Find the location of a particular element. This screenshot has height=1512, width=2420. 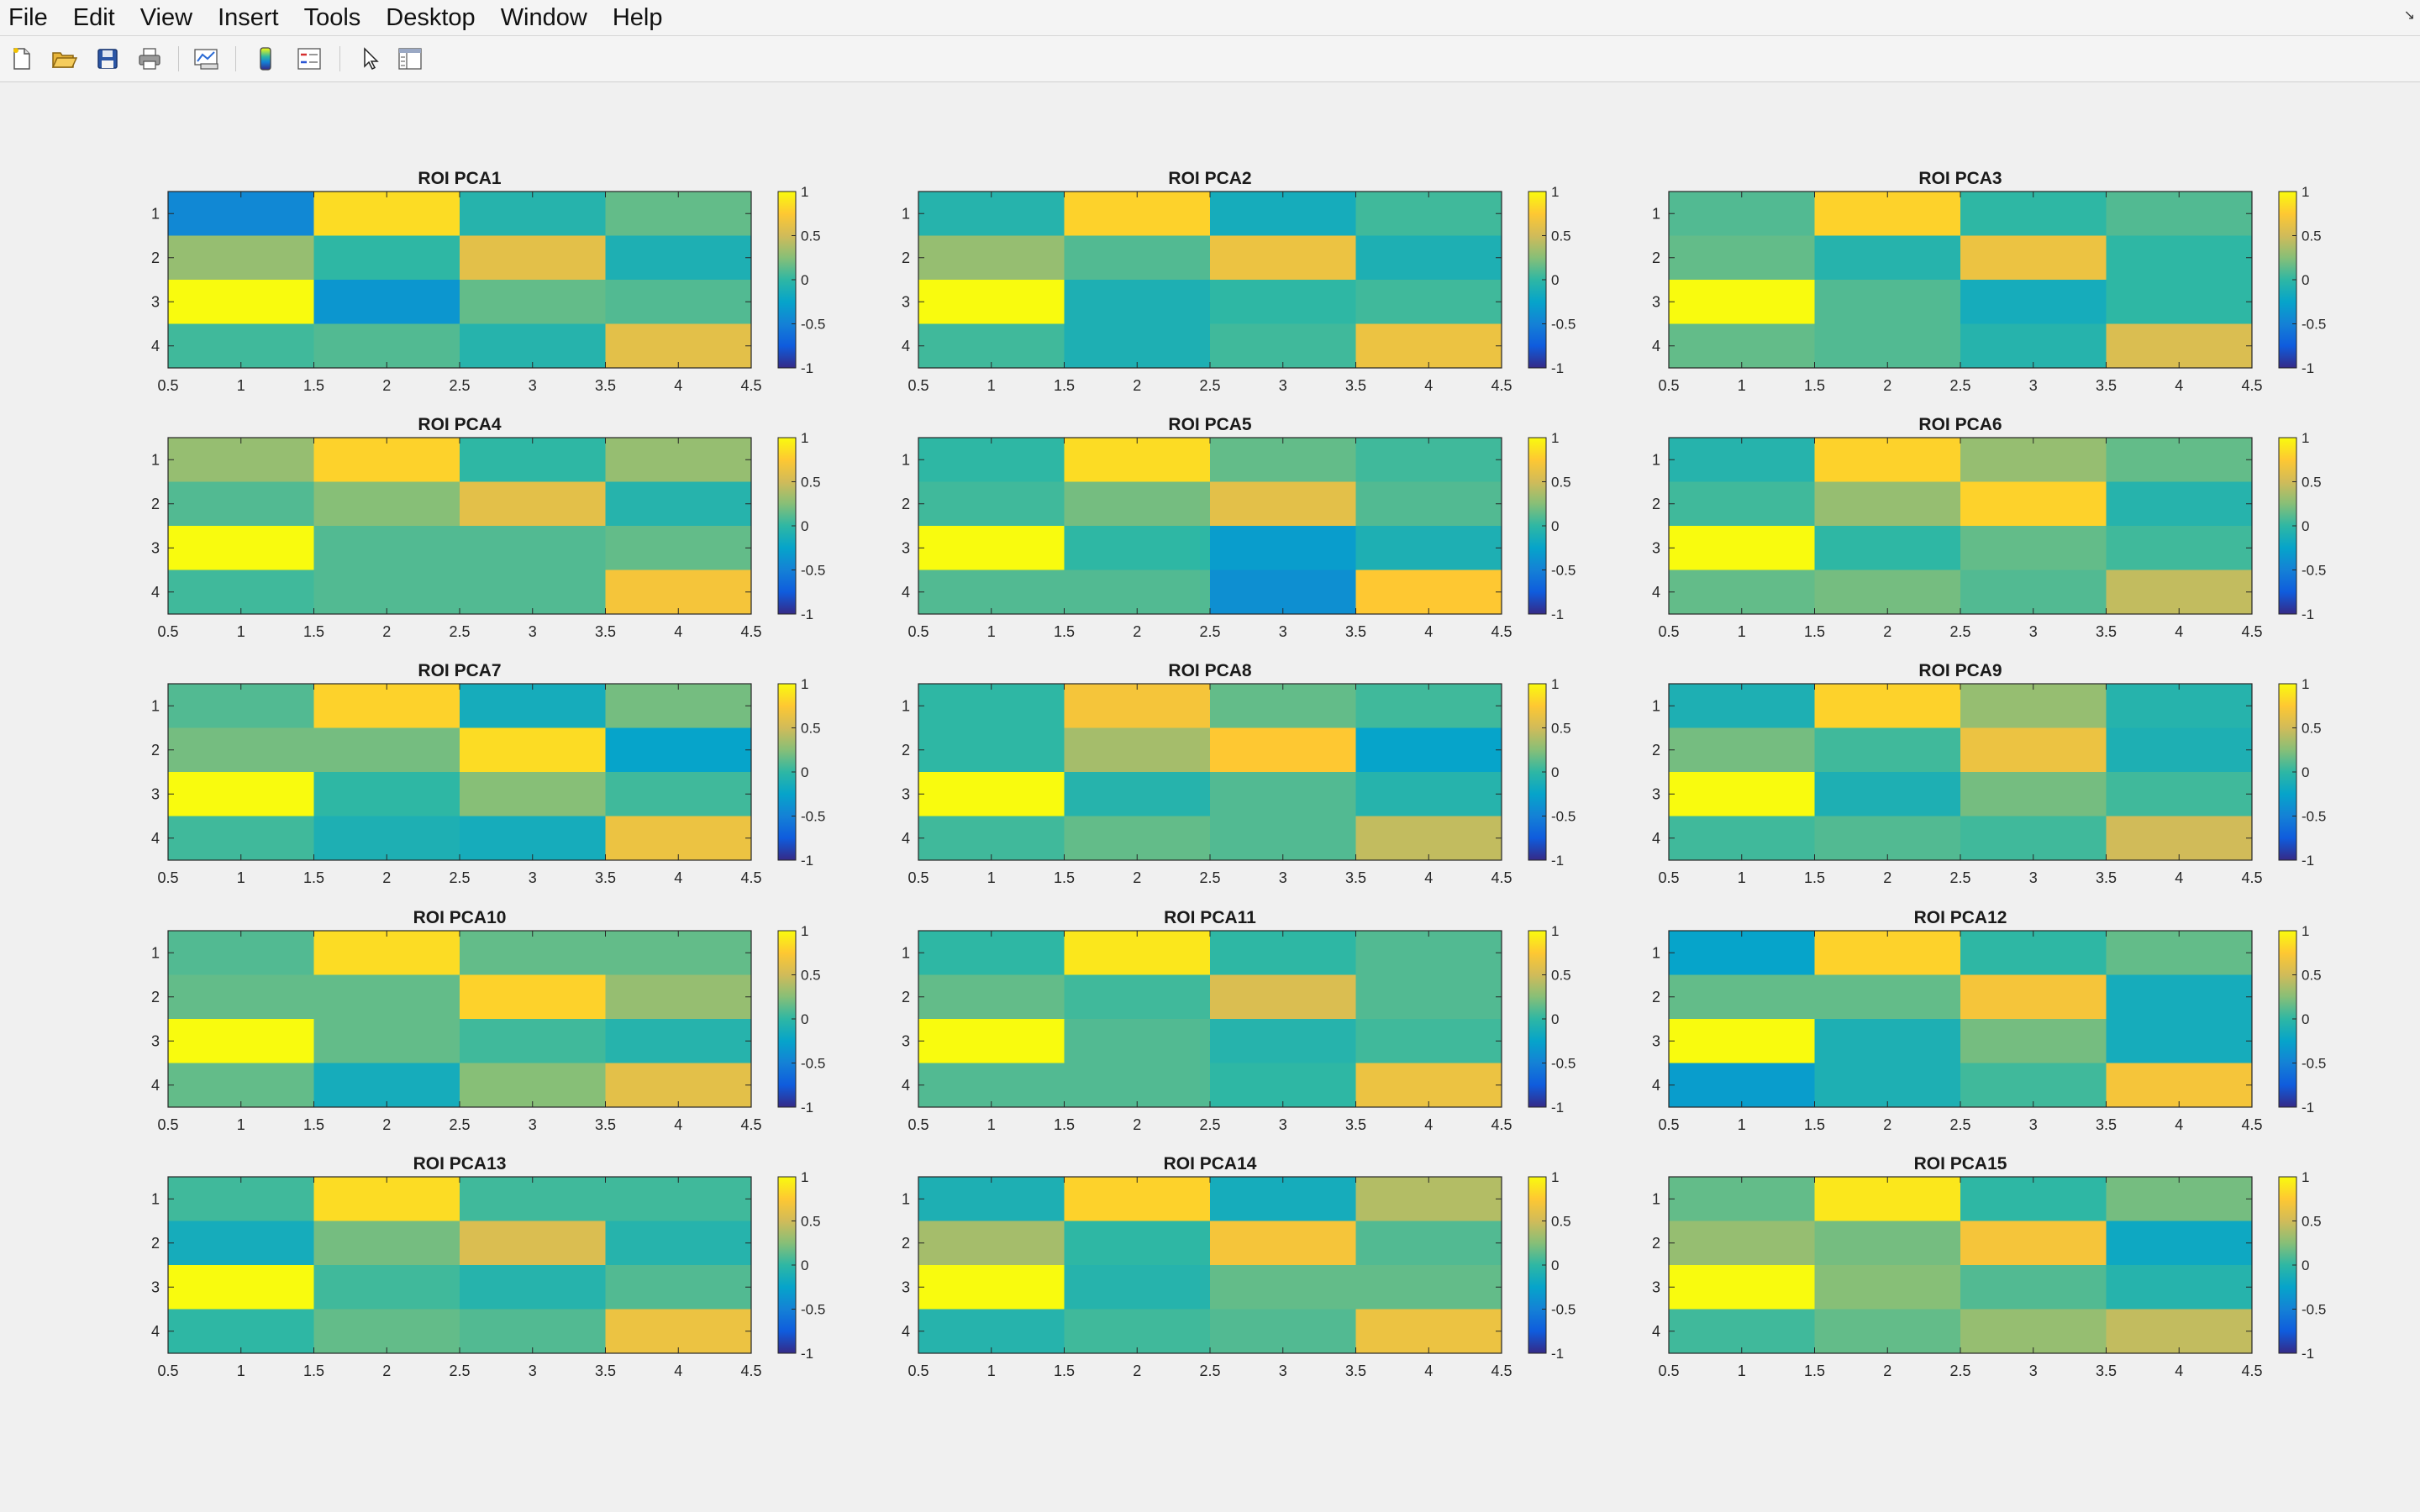

link-plot-button is located at coordinates (207, 59).